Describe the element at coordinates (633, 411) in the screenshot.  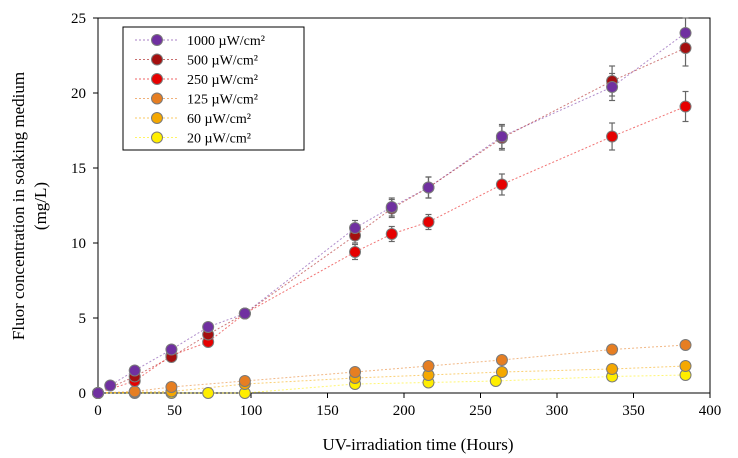
I see `x-tick-label: 350` at that location.